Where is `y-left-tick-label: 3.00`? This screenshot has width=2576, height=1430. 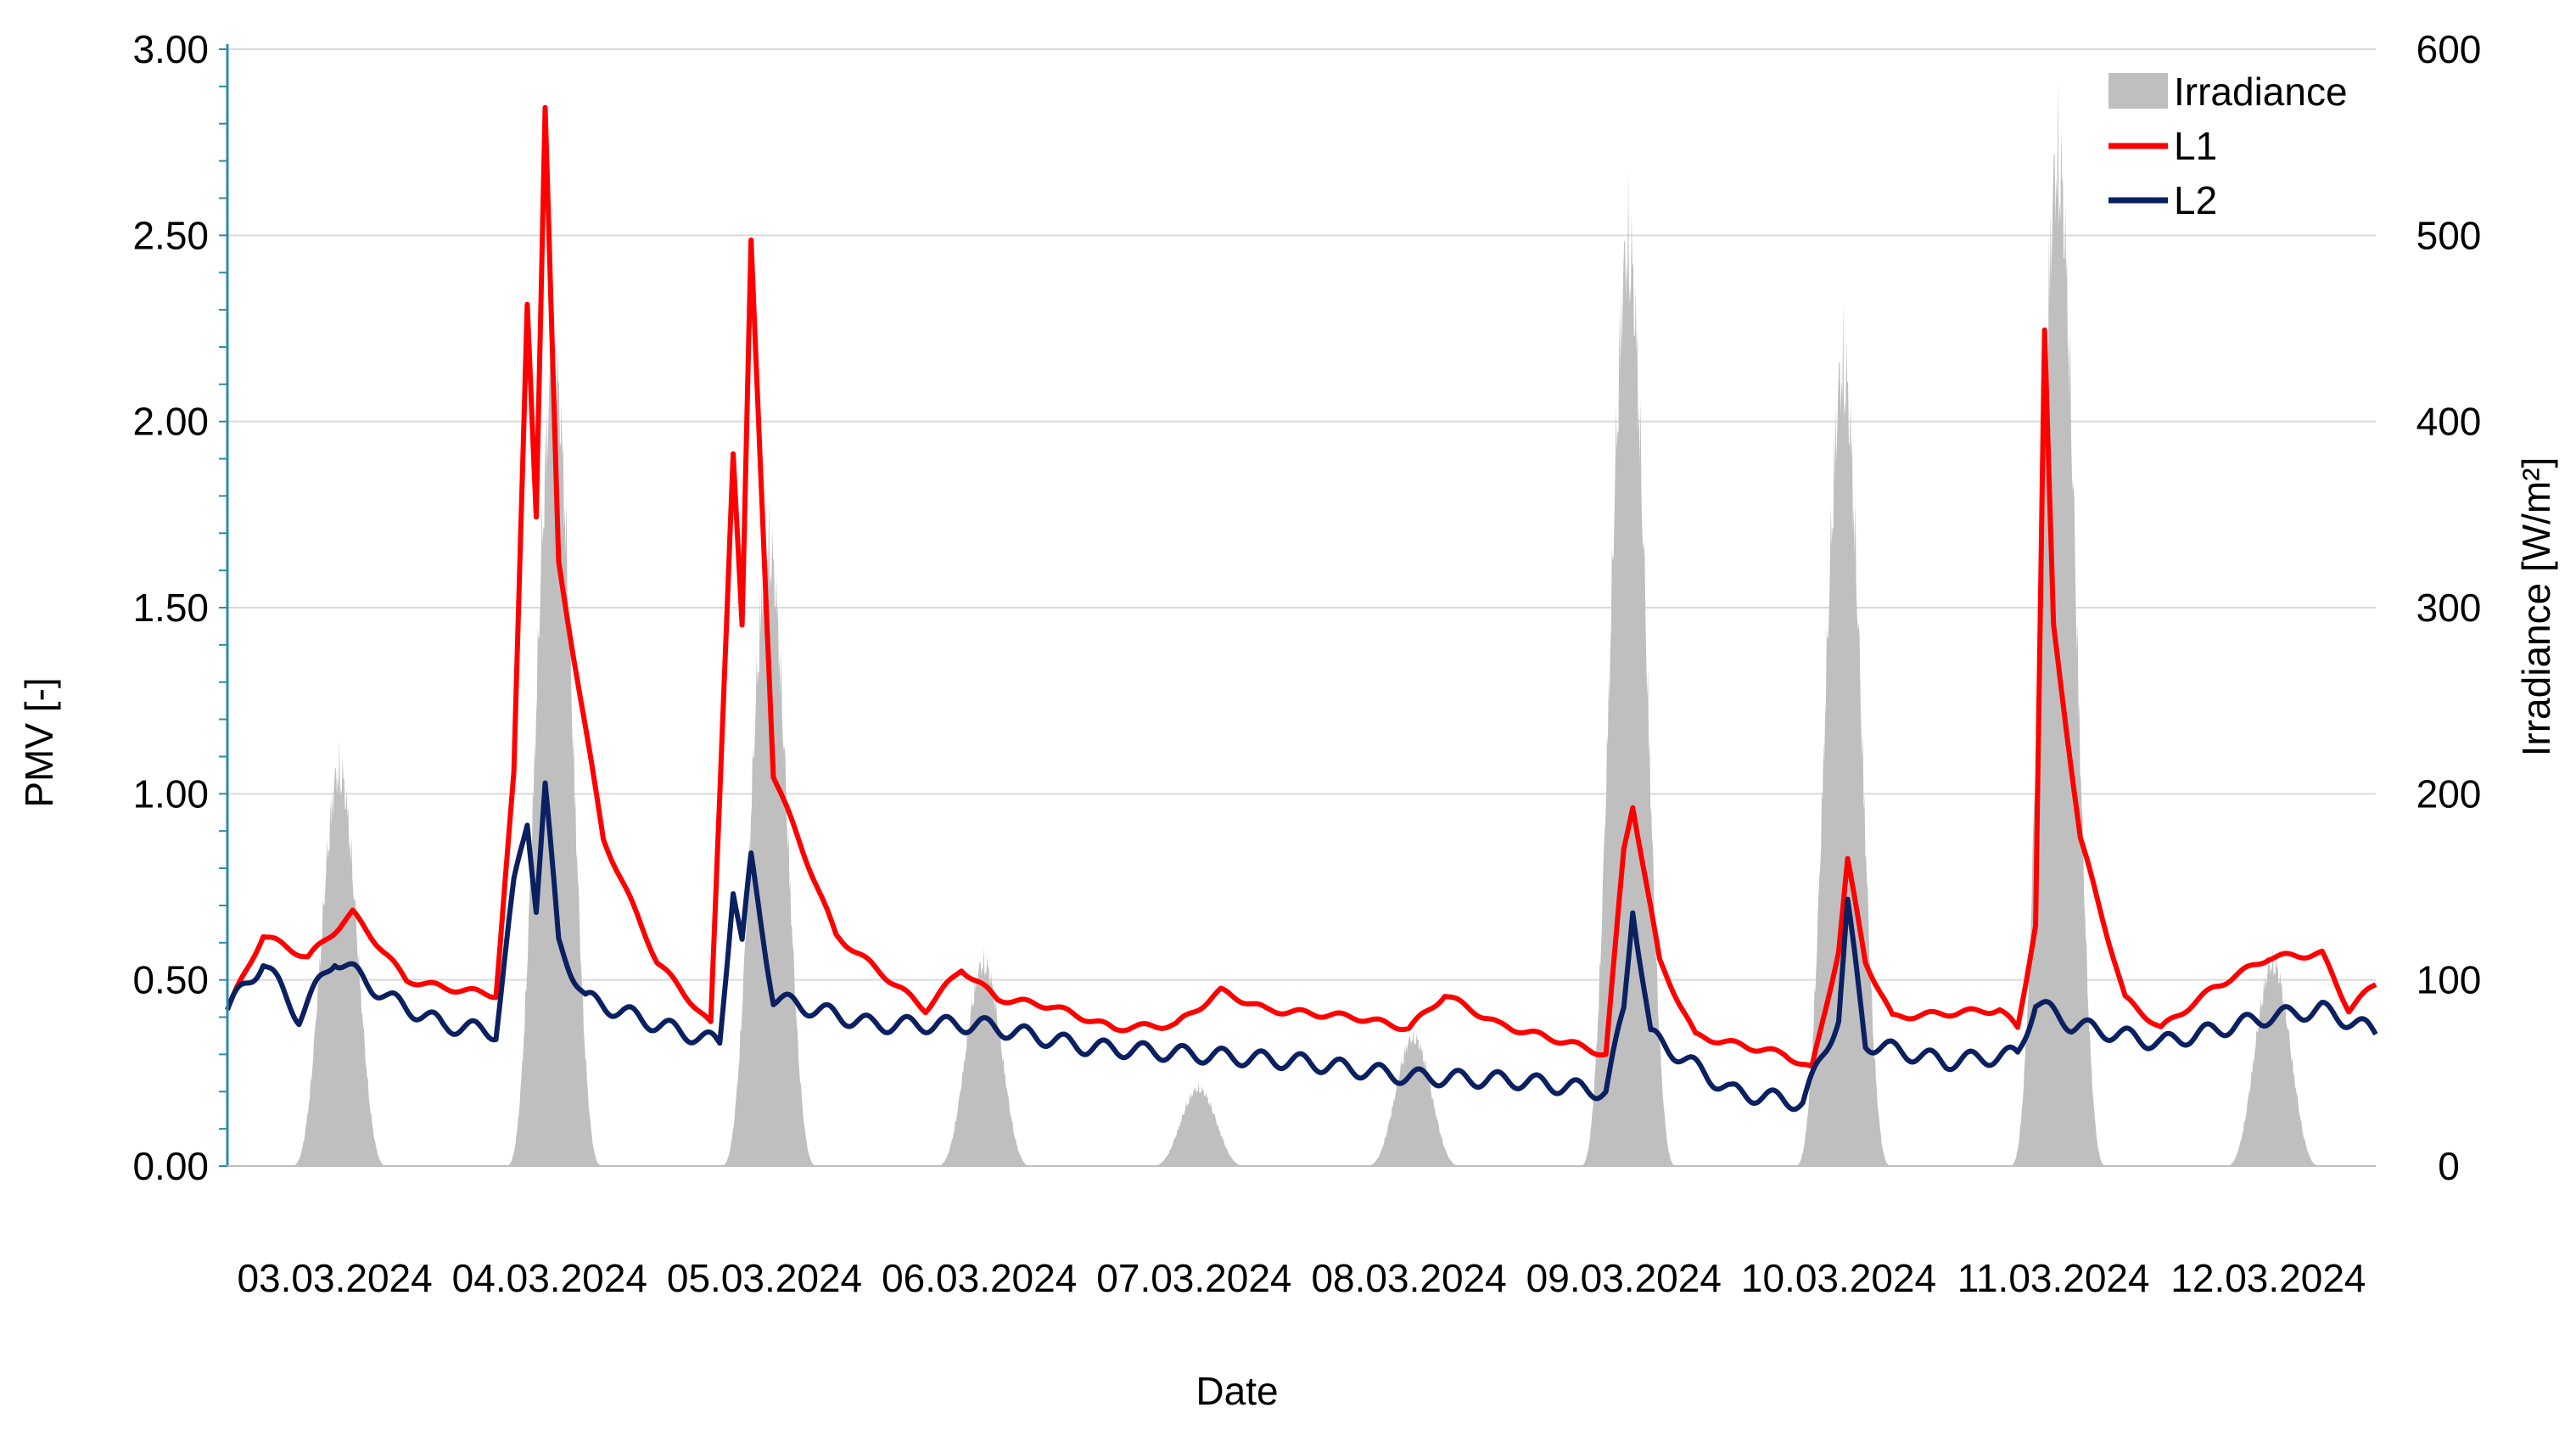 y-left-tick-label: 3.00 is located at coordinates (171, 49).